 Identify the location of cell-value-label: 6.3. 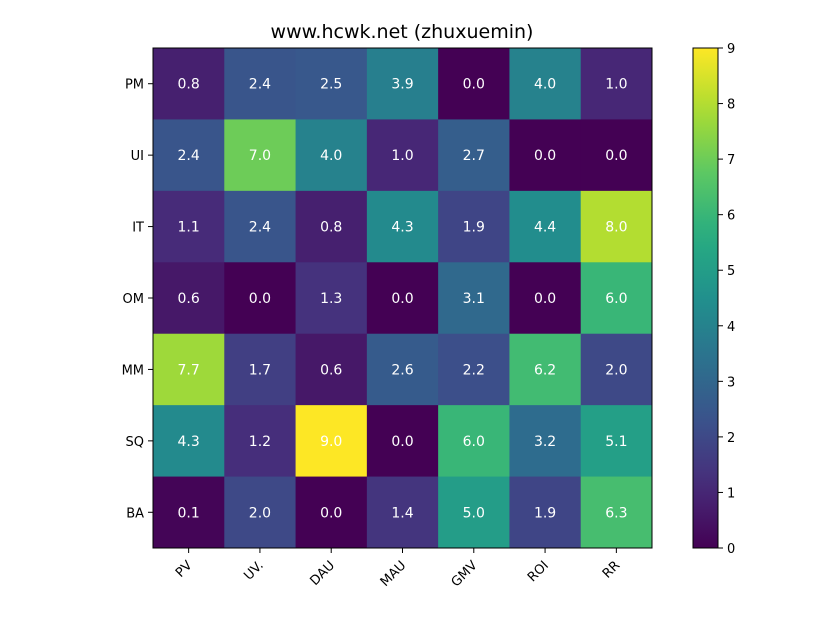
(616, 513).